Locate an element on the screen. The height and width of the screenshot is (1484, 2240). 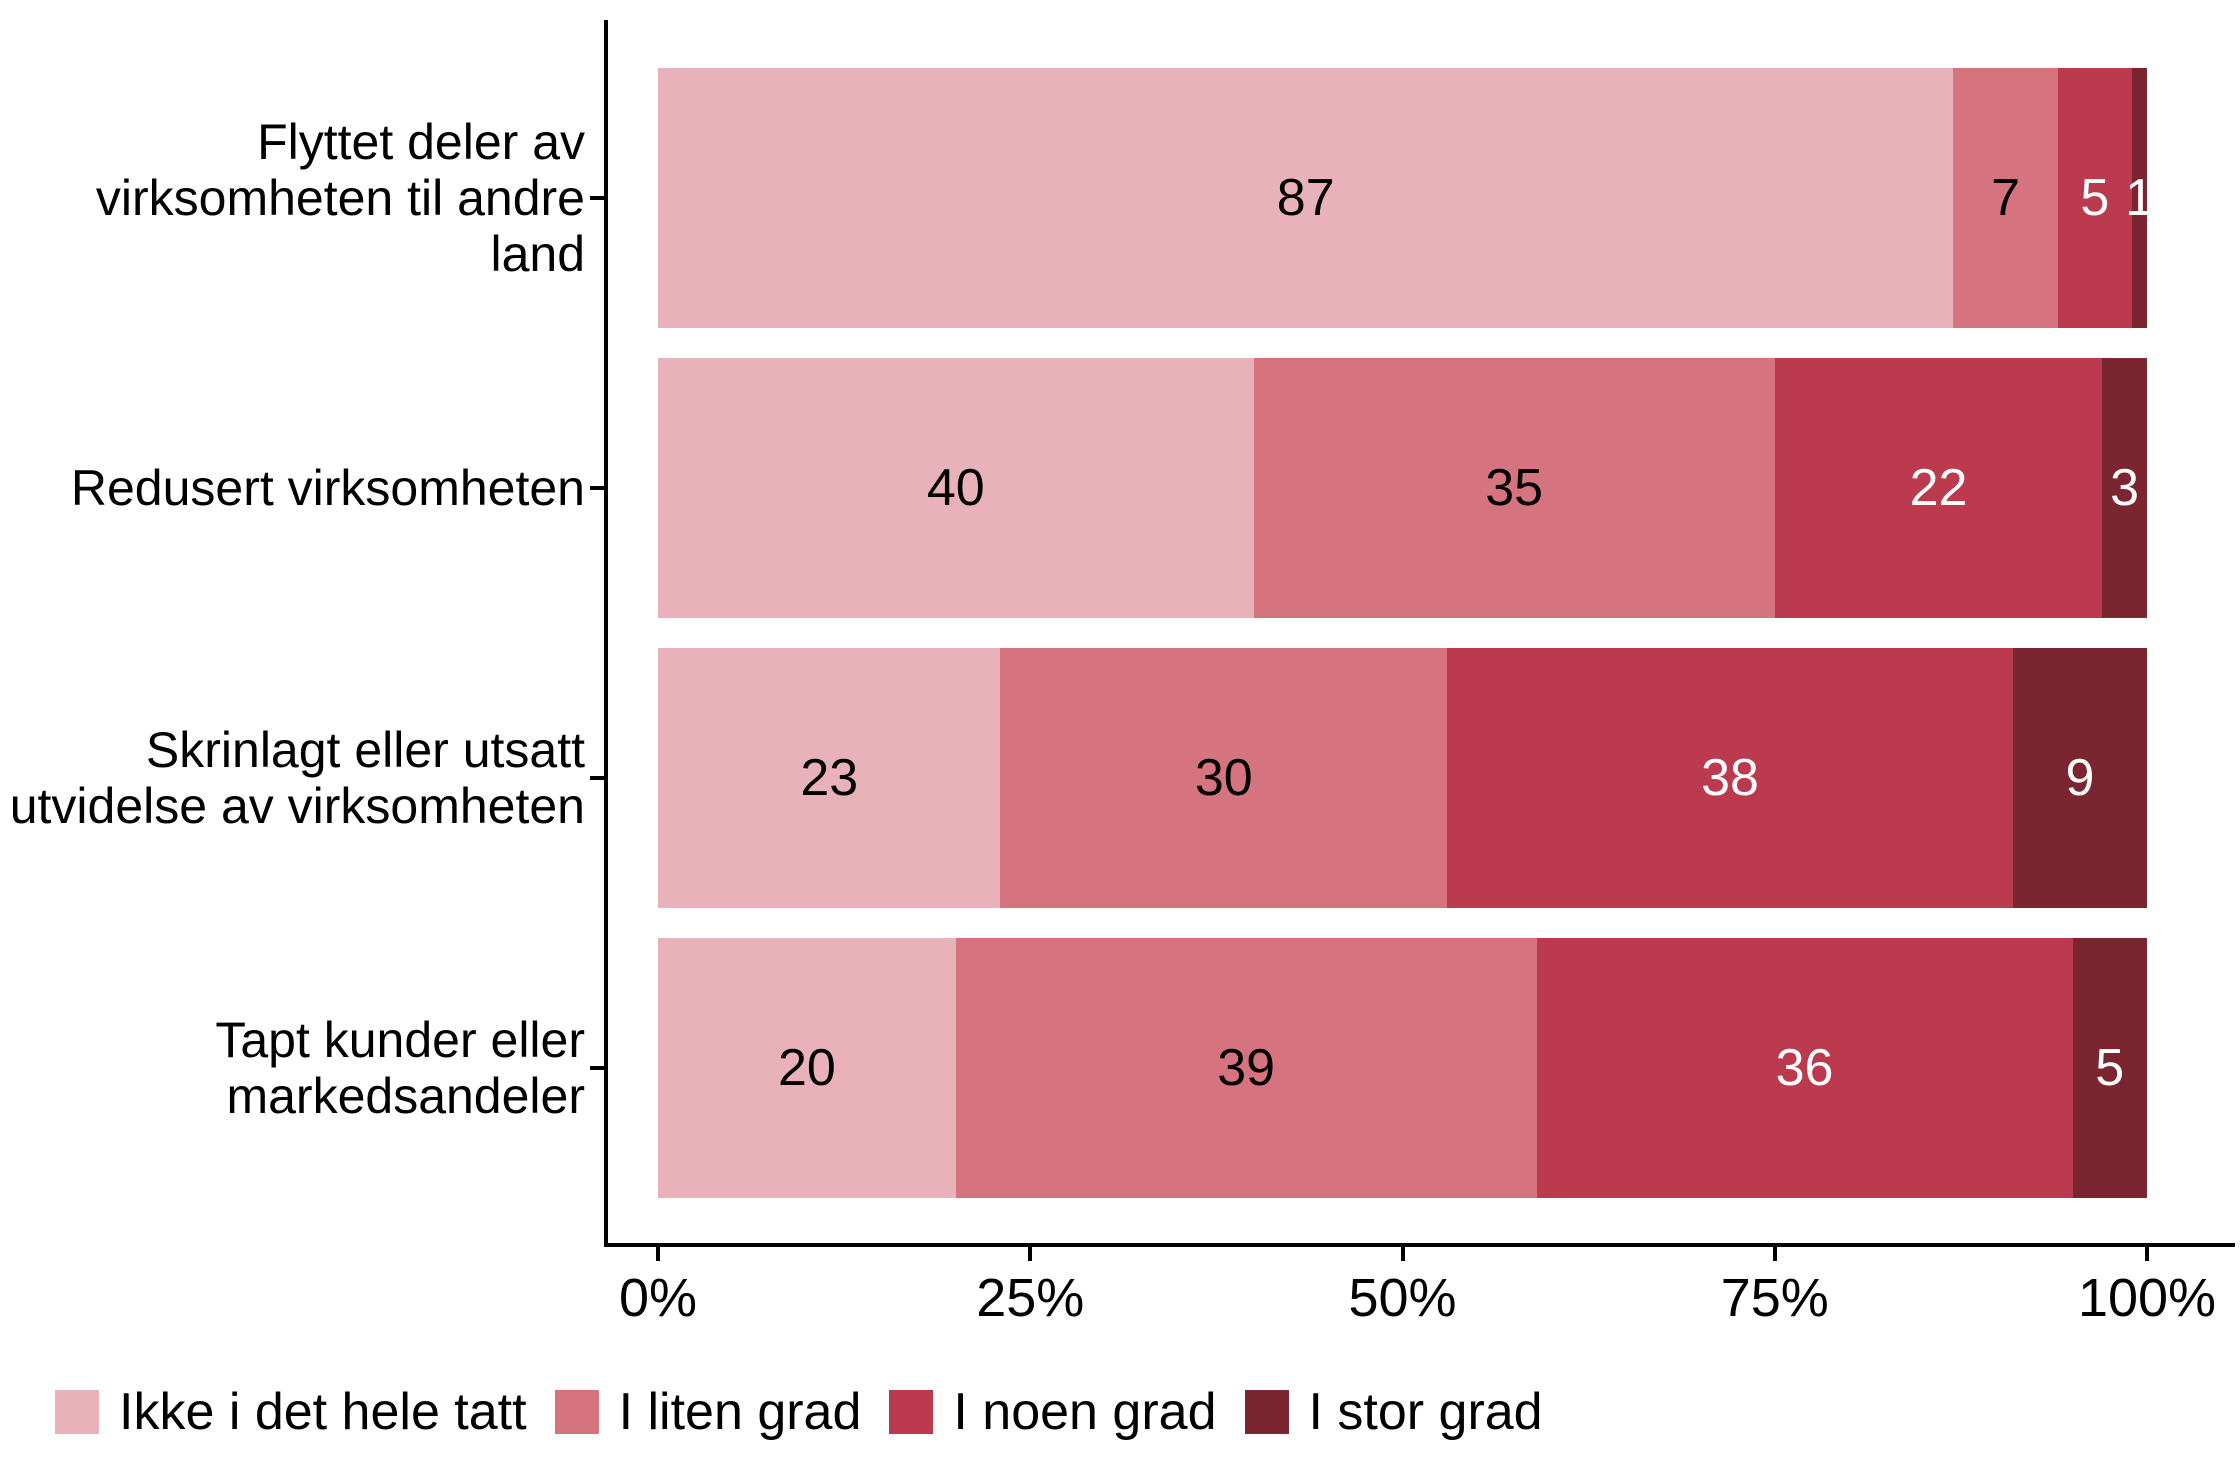
bar-row: 40 35 22 3 is located at coordinates (1402, 488).